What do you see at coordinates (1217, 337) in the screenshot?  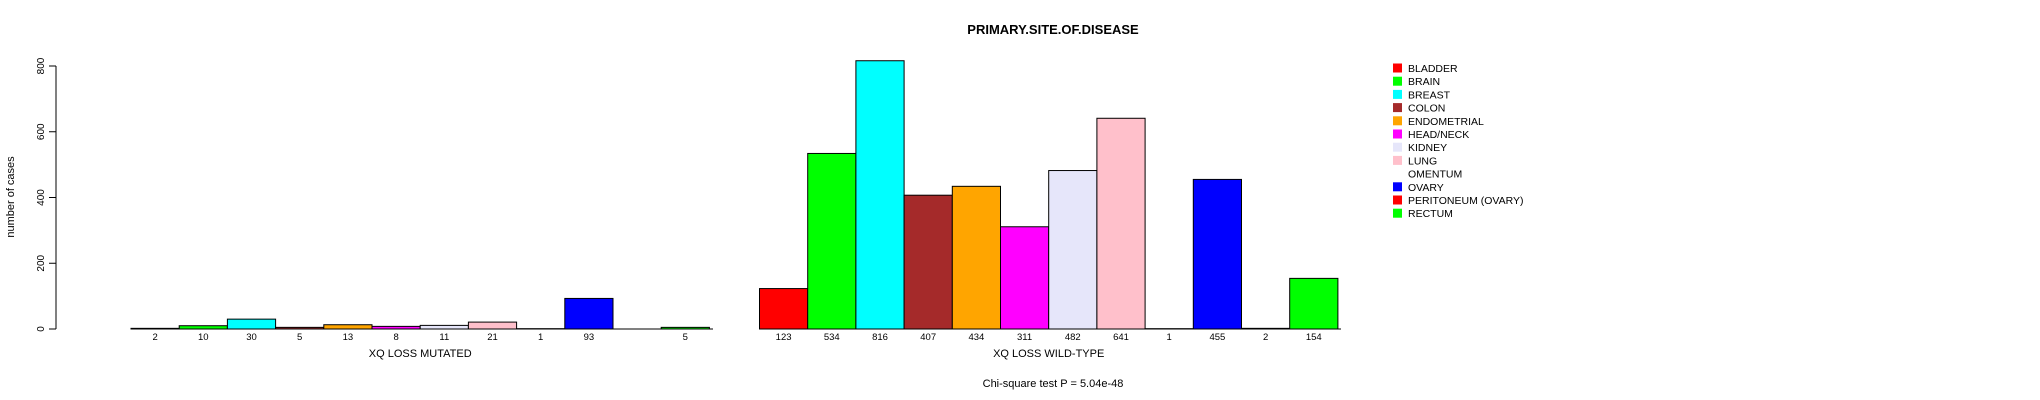 I see `bar-count-label: 455` at bounding box center [1217, 337].